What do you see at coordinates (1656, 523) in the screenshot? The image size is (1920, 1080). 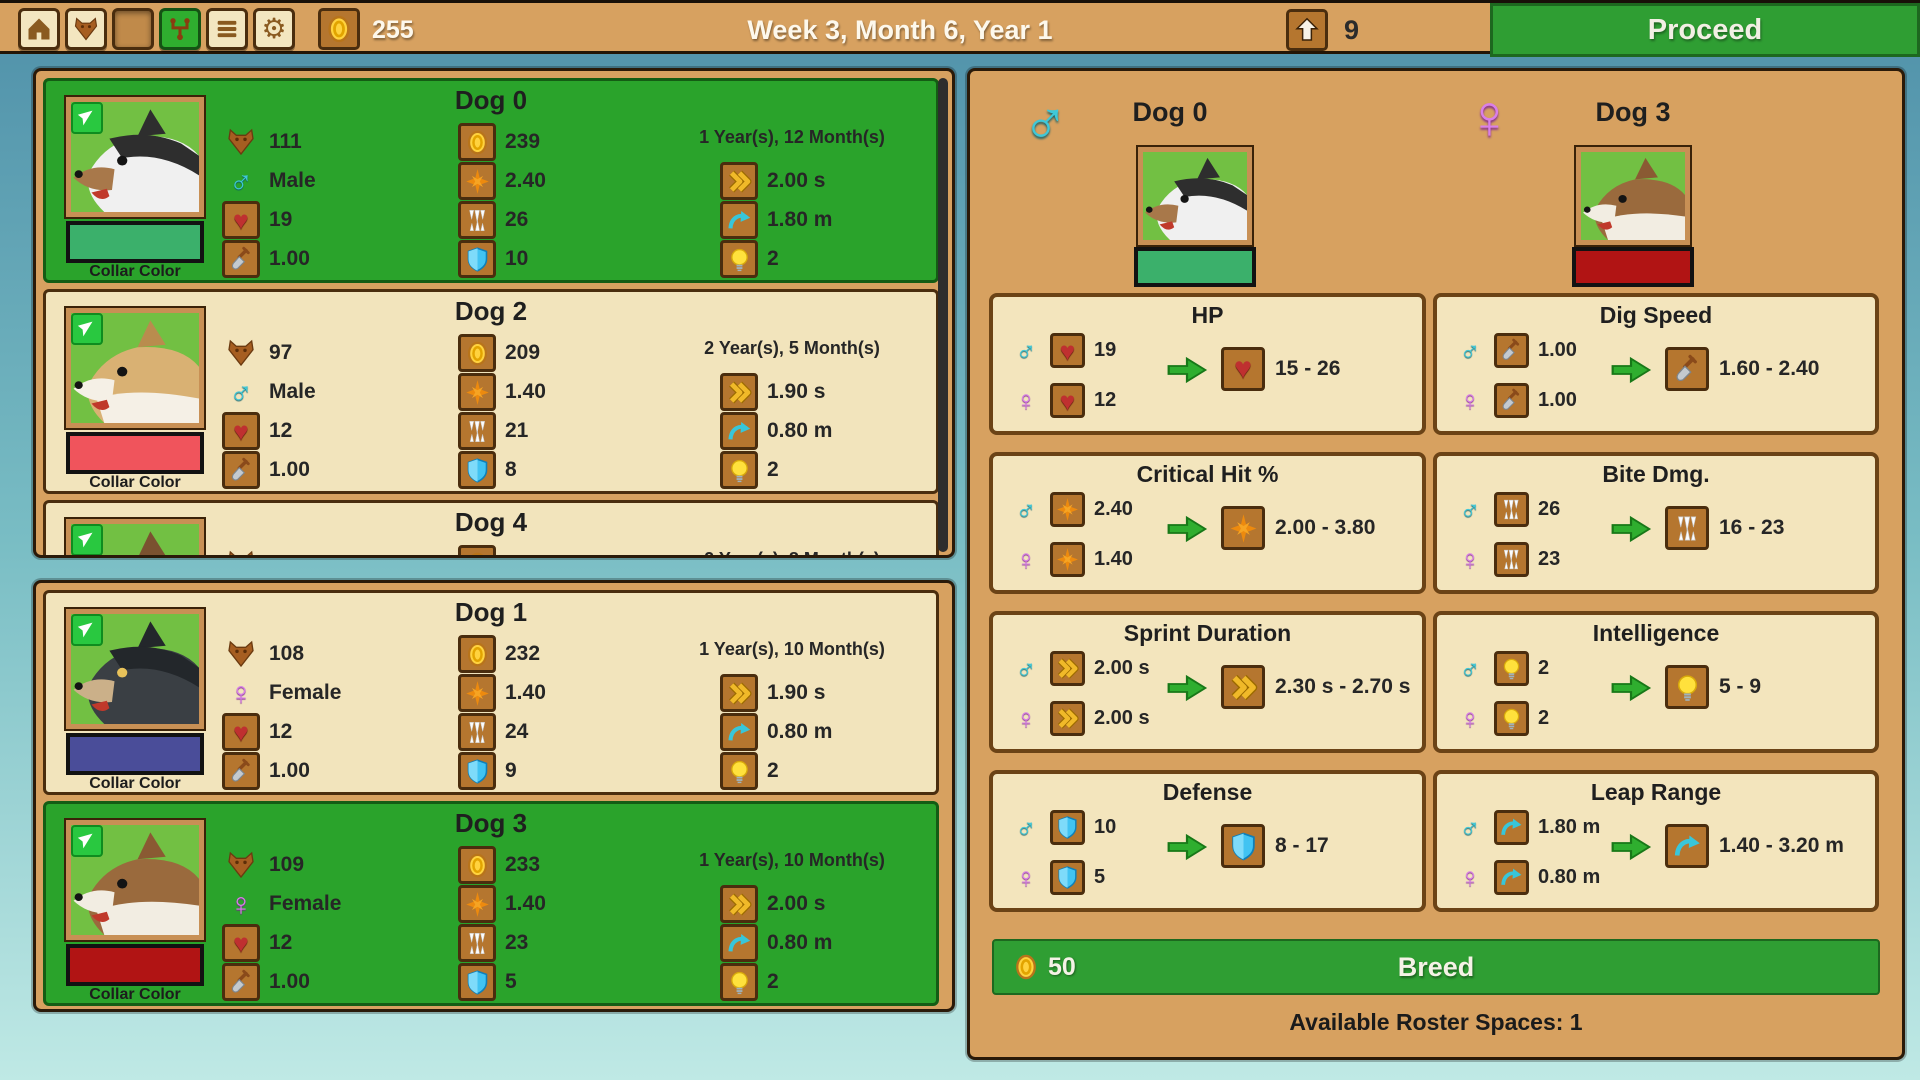 I see `stat-box-bite-damage: Bite Dmg. ♂ 26 ♀ 23 16 - 23` at bounding box center [1656, 523].